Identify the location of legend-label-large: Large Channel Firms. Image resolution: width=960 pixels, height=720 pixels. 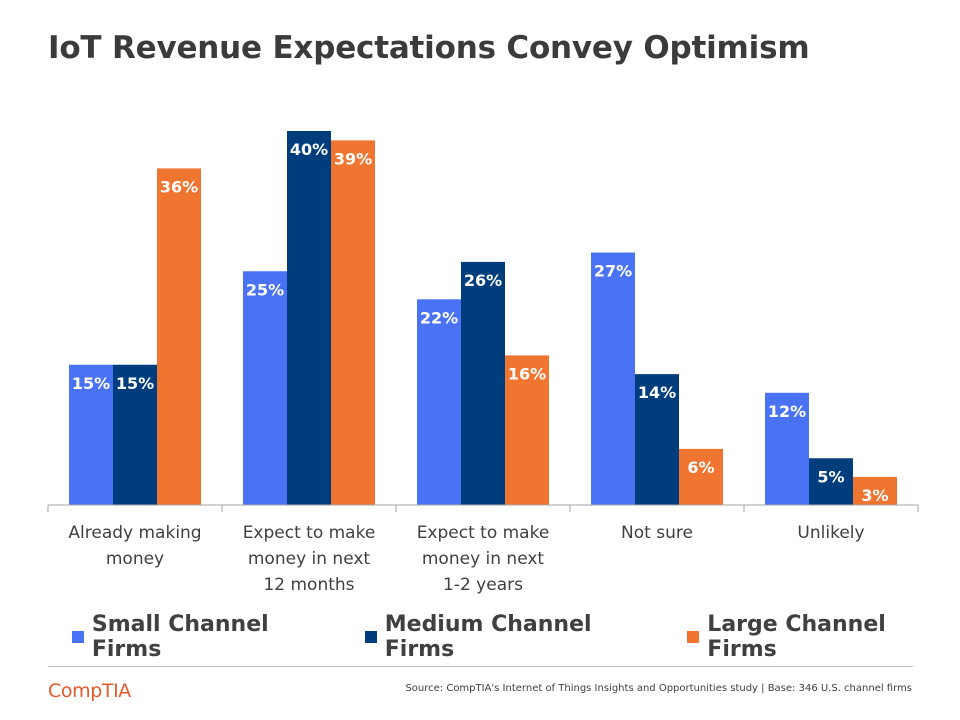
(796, 637).